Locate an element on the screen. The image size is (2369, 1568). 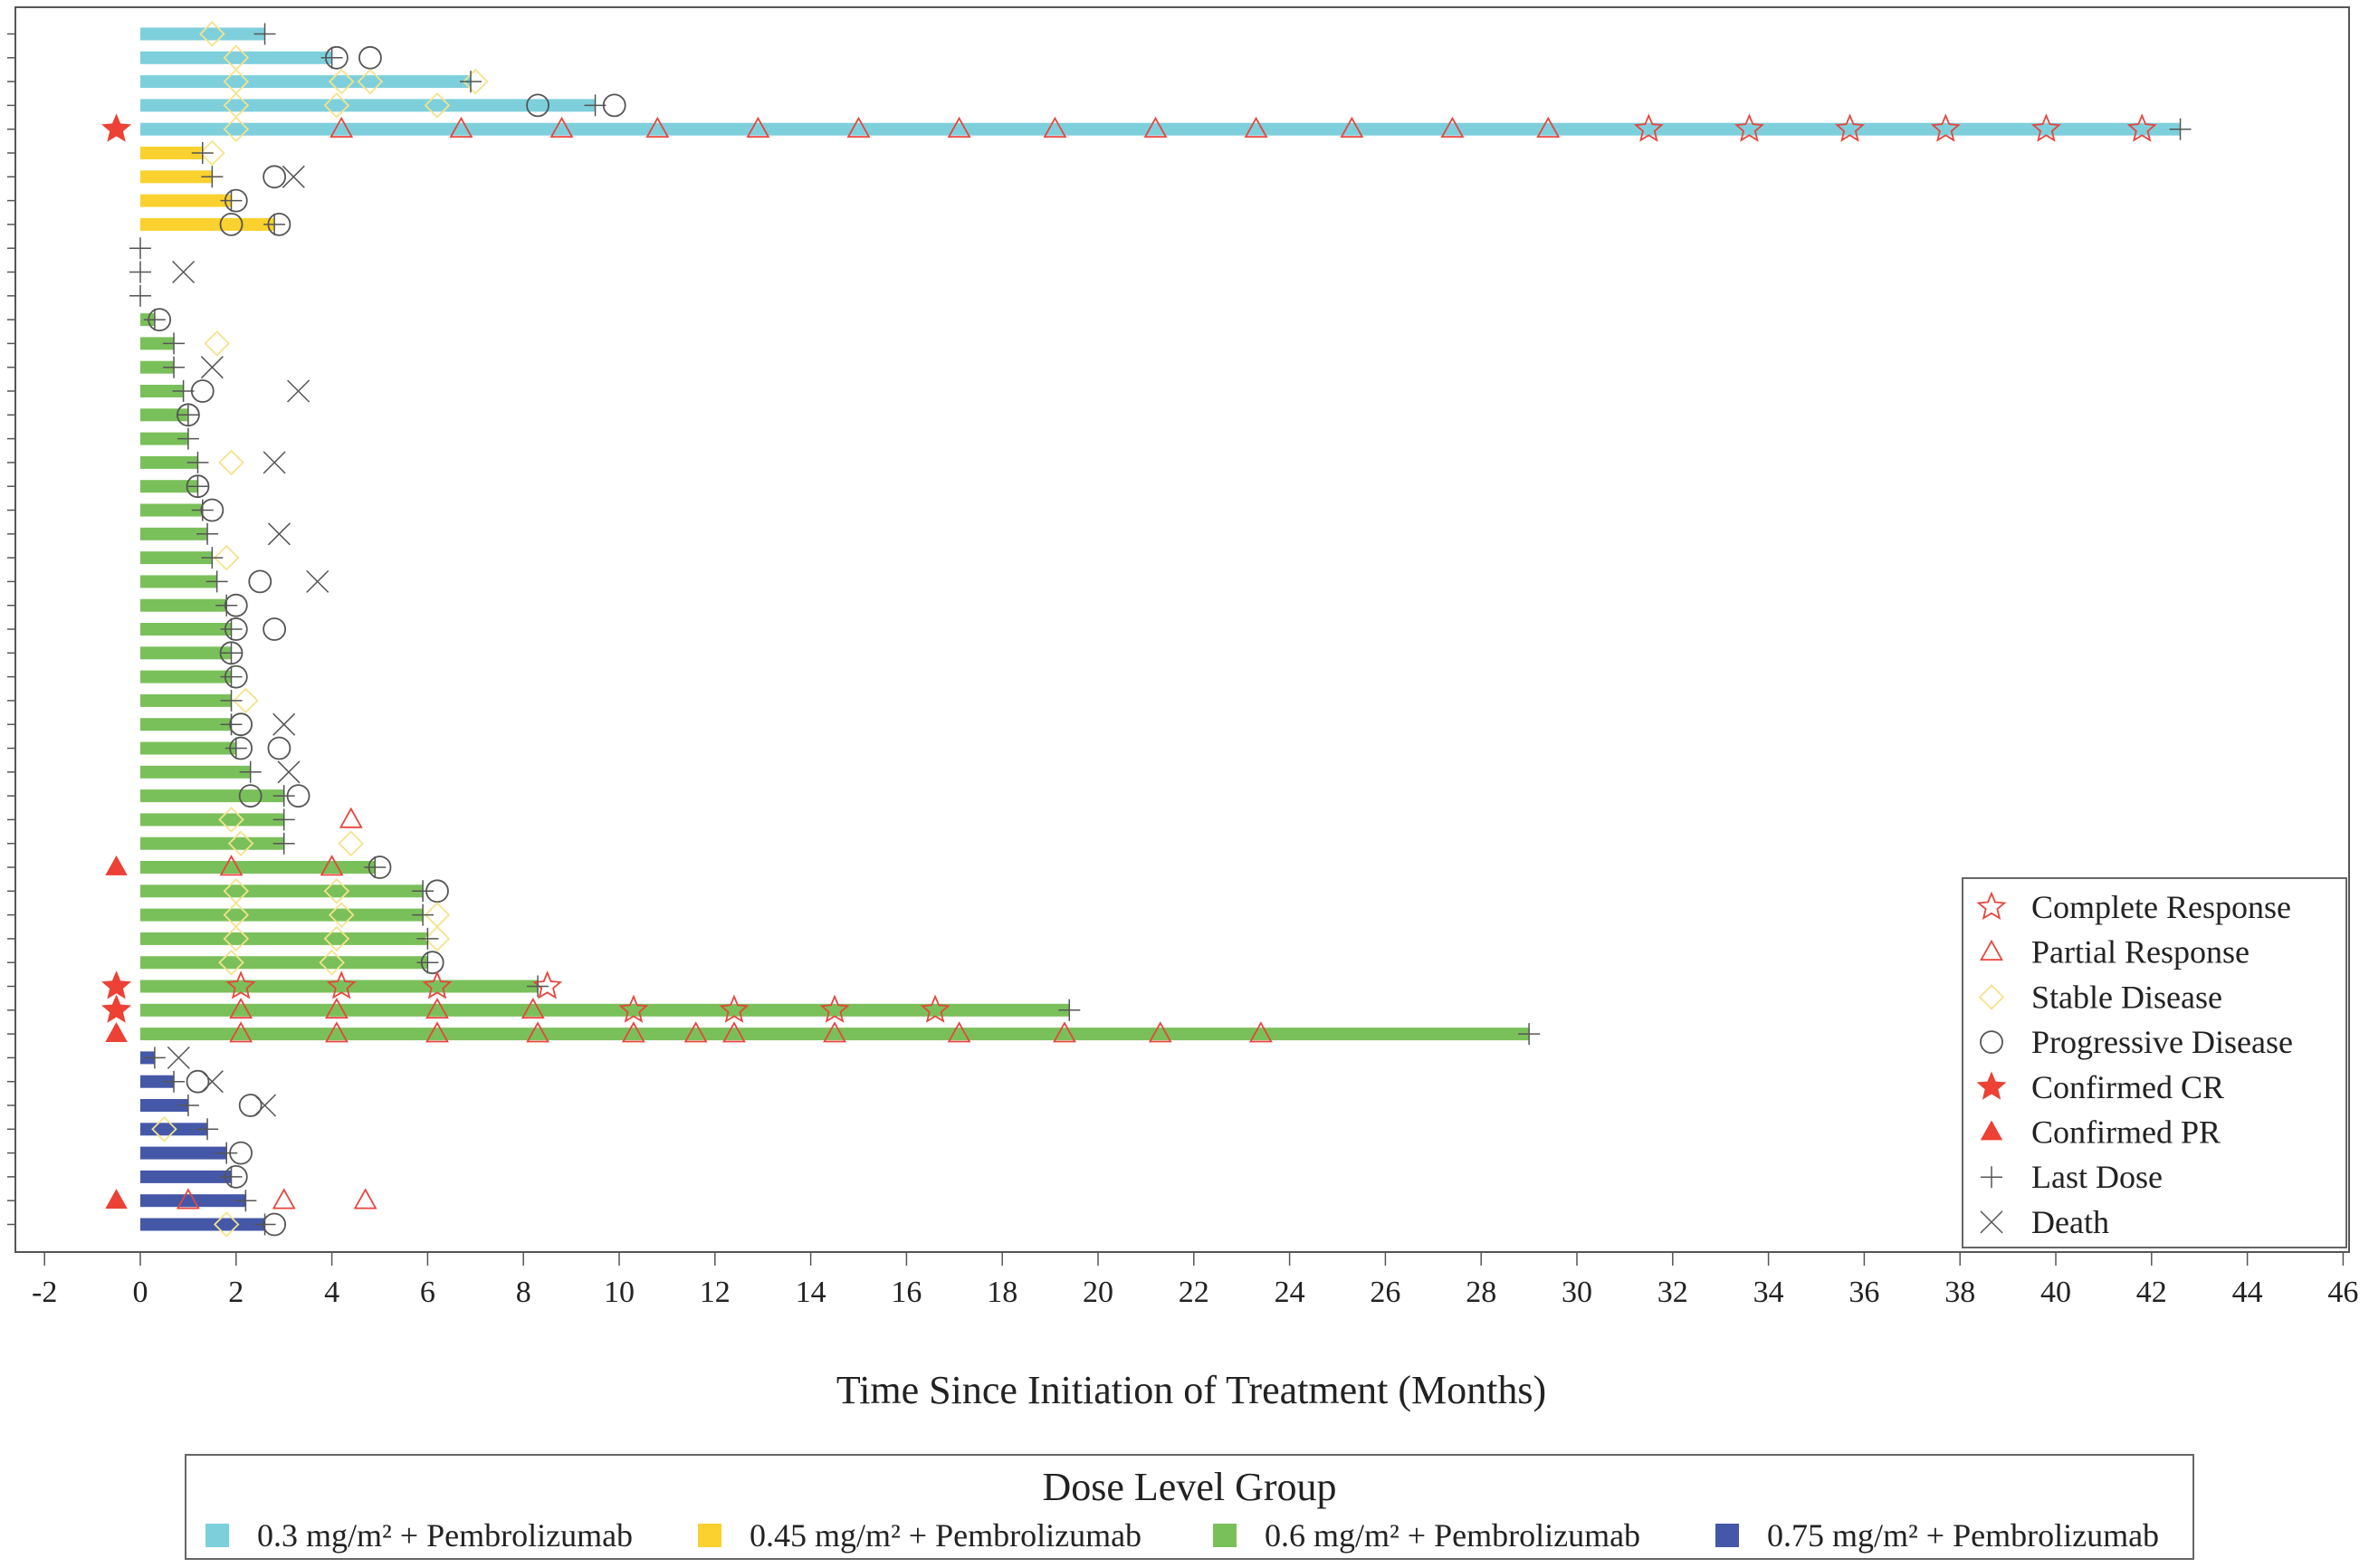
confirmed-pr-marker is located at coordinates (117, 1032).